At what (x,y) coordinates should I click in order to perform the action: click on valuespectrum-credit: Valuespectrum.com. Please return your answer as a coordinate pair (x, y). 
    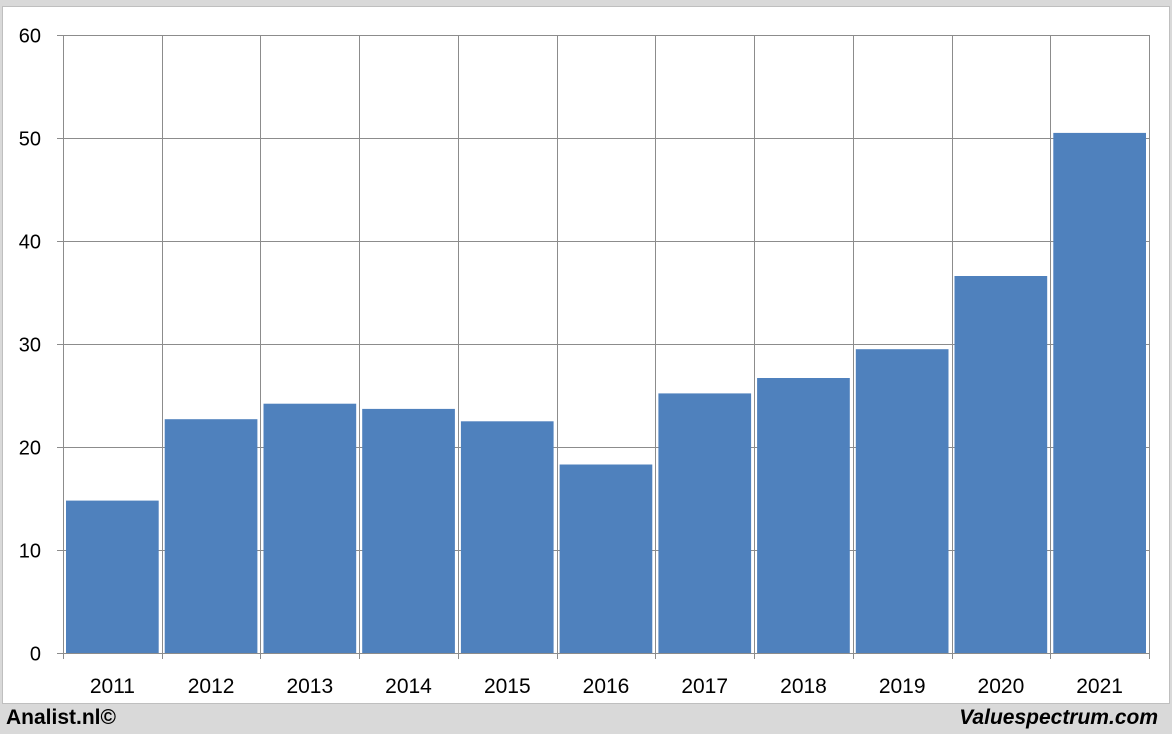
    Looking at the image, I should click on (1058, 717).